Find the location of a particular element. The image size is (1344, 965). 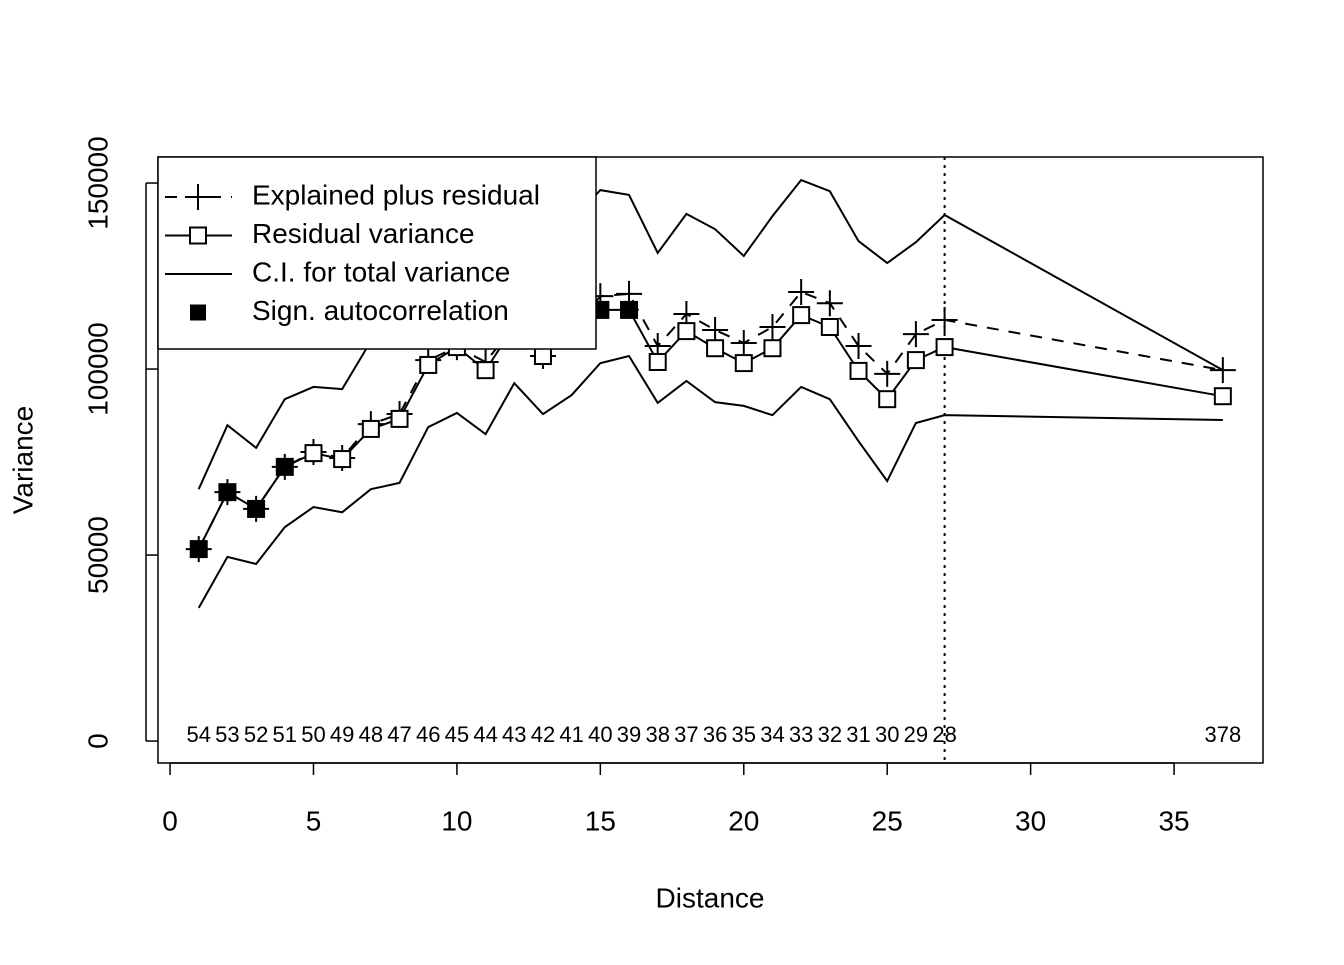

pair-count: 33 is located at coordinates (801, 734).